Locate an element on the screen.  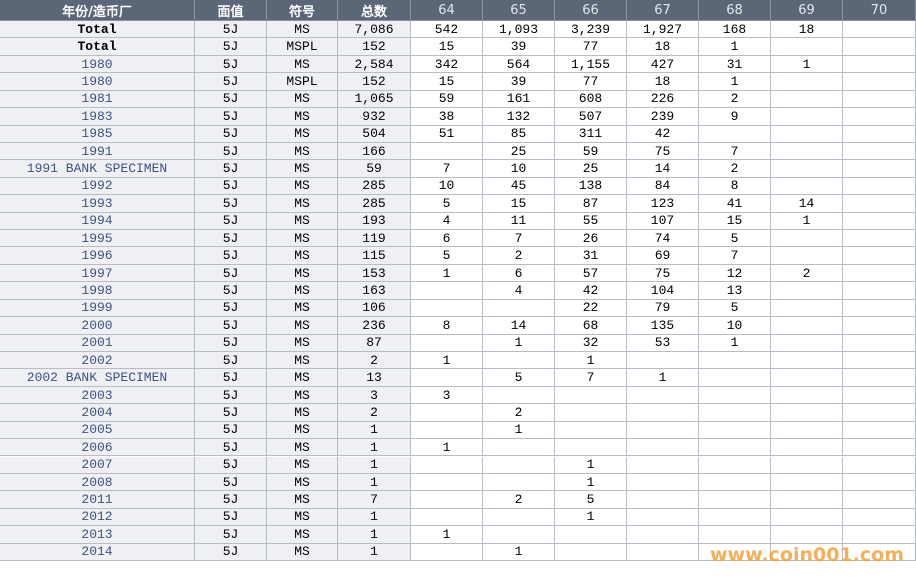
cell: MSPL is located at coordinates (302, 82).